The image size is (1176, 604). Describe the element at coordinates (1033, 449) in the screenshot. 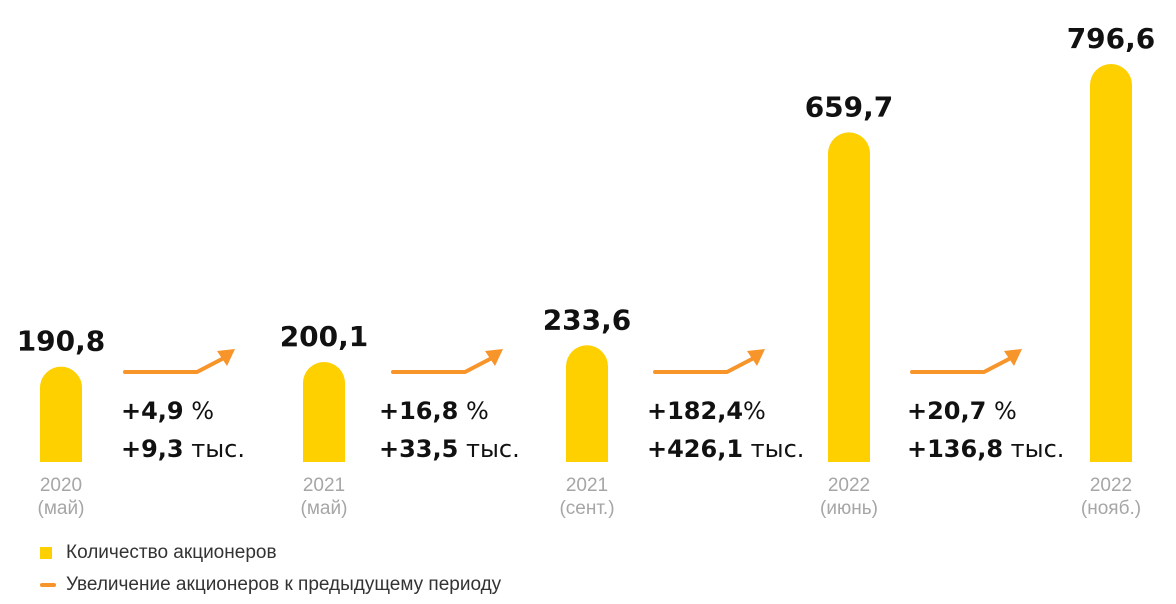

I see `change-absolute-unit-3: тыс.` at that location.